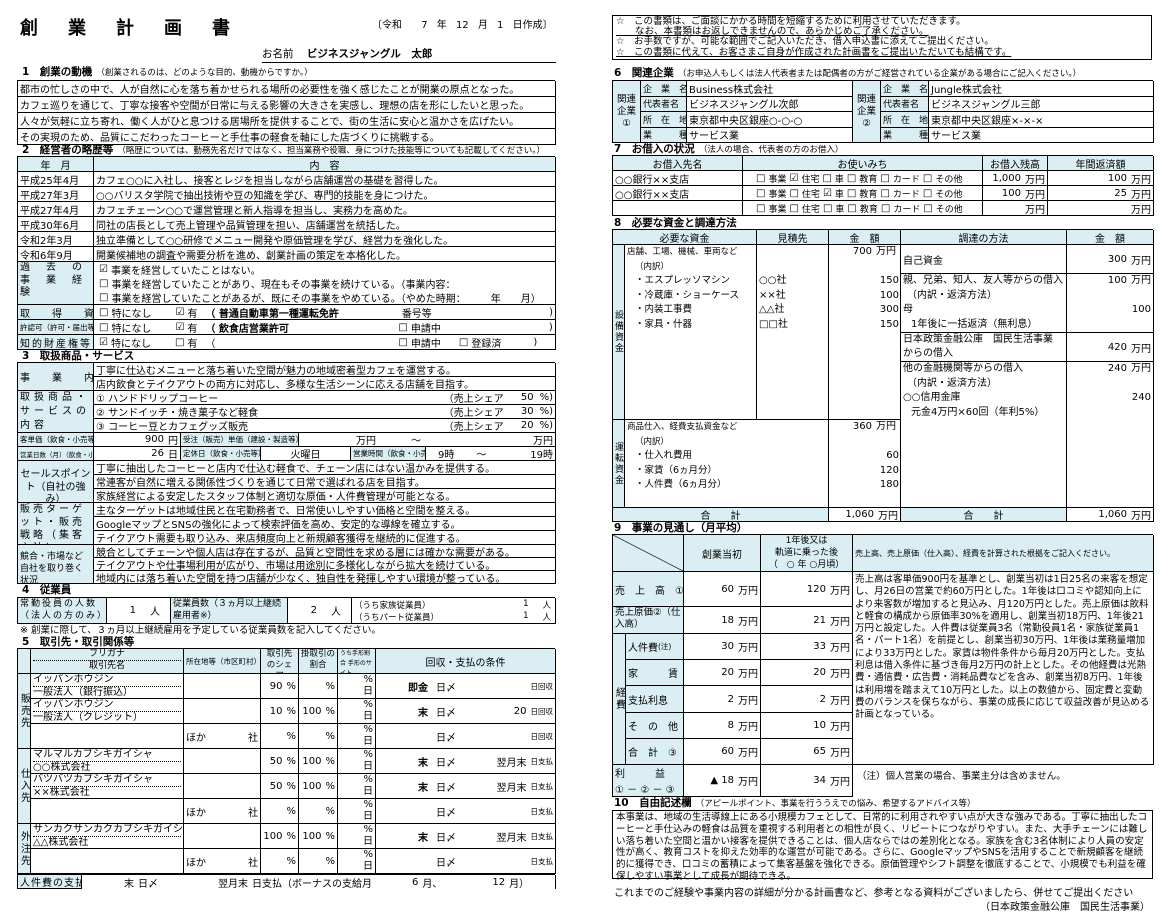 This screenshot has height=921, width=1160. What do you see at coordinates (325, 239) in the screenshot?
I see `career-text: 独立準備として○○研修でメニュー開発や原価管理を学び、経営力を強化した。` at bounding box center [325, 239].